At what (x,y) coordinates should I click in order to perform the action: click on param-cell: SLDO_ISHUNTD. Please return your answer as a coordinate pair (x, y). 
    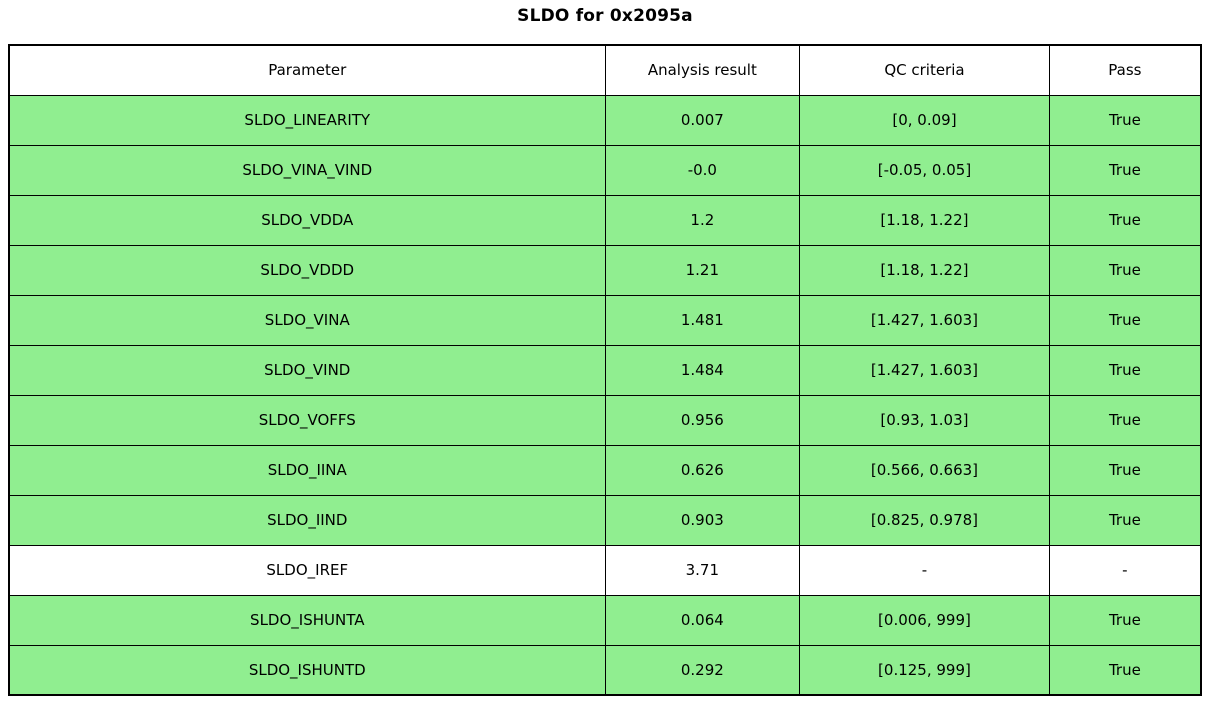
    Looking at the image, I should click on (307, 670).